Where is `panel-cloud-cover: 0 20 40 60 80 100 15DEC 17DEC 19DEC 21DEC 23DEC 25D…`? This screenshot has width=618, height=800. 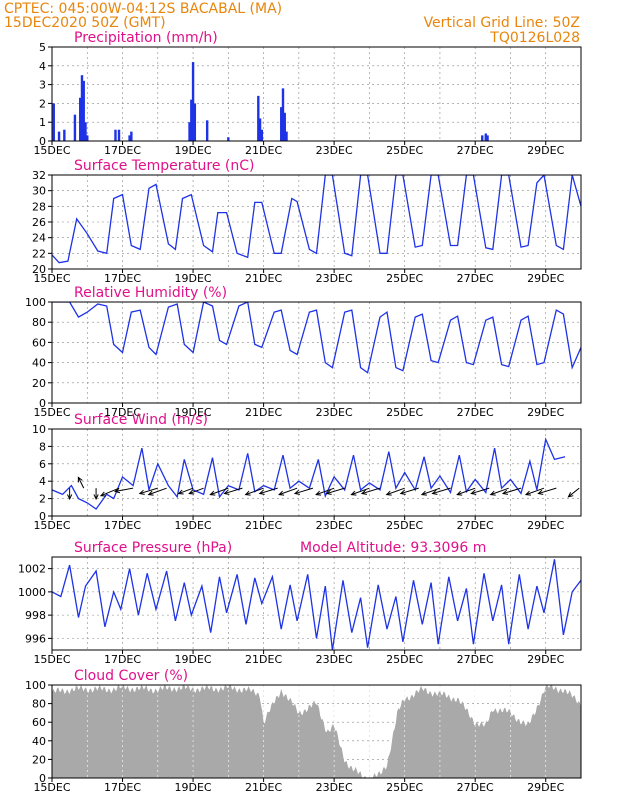 panel-cloud-cover: 0 20 40 60 80 100 15DEC 17DEC 19DEC 21DEC 23DEC 25D… is located at coordinates (303, 731).